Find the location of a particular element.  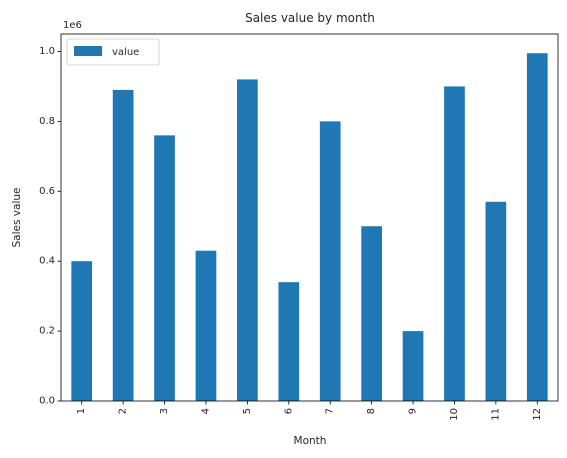

x-tick-label: 8 is located at coordinates (371, 411).